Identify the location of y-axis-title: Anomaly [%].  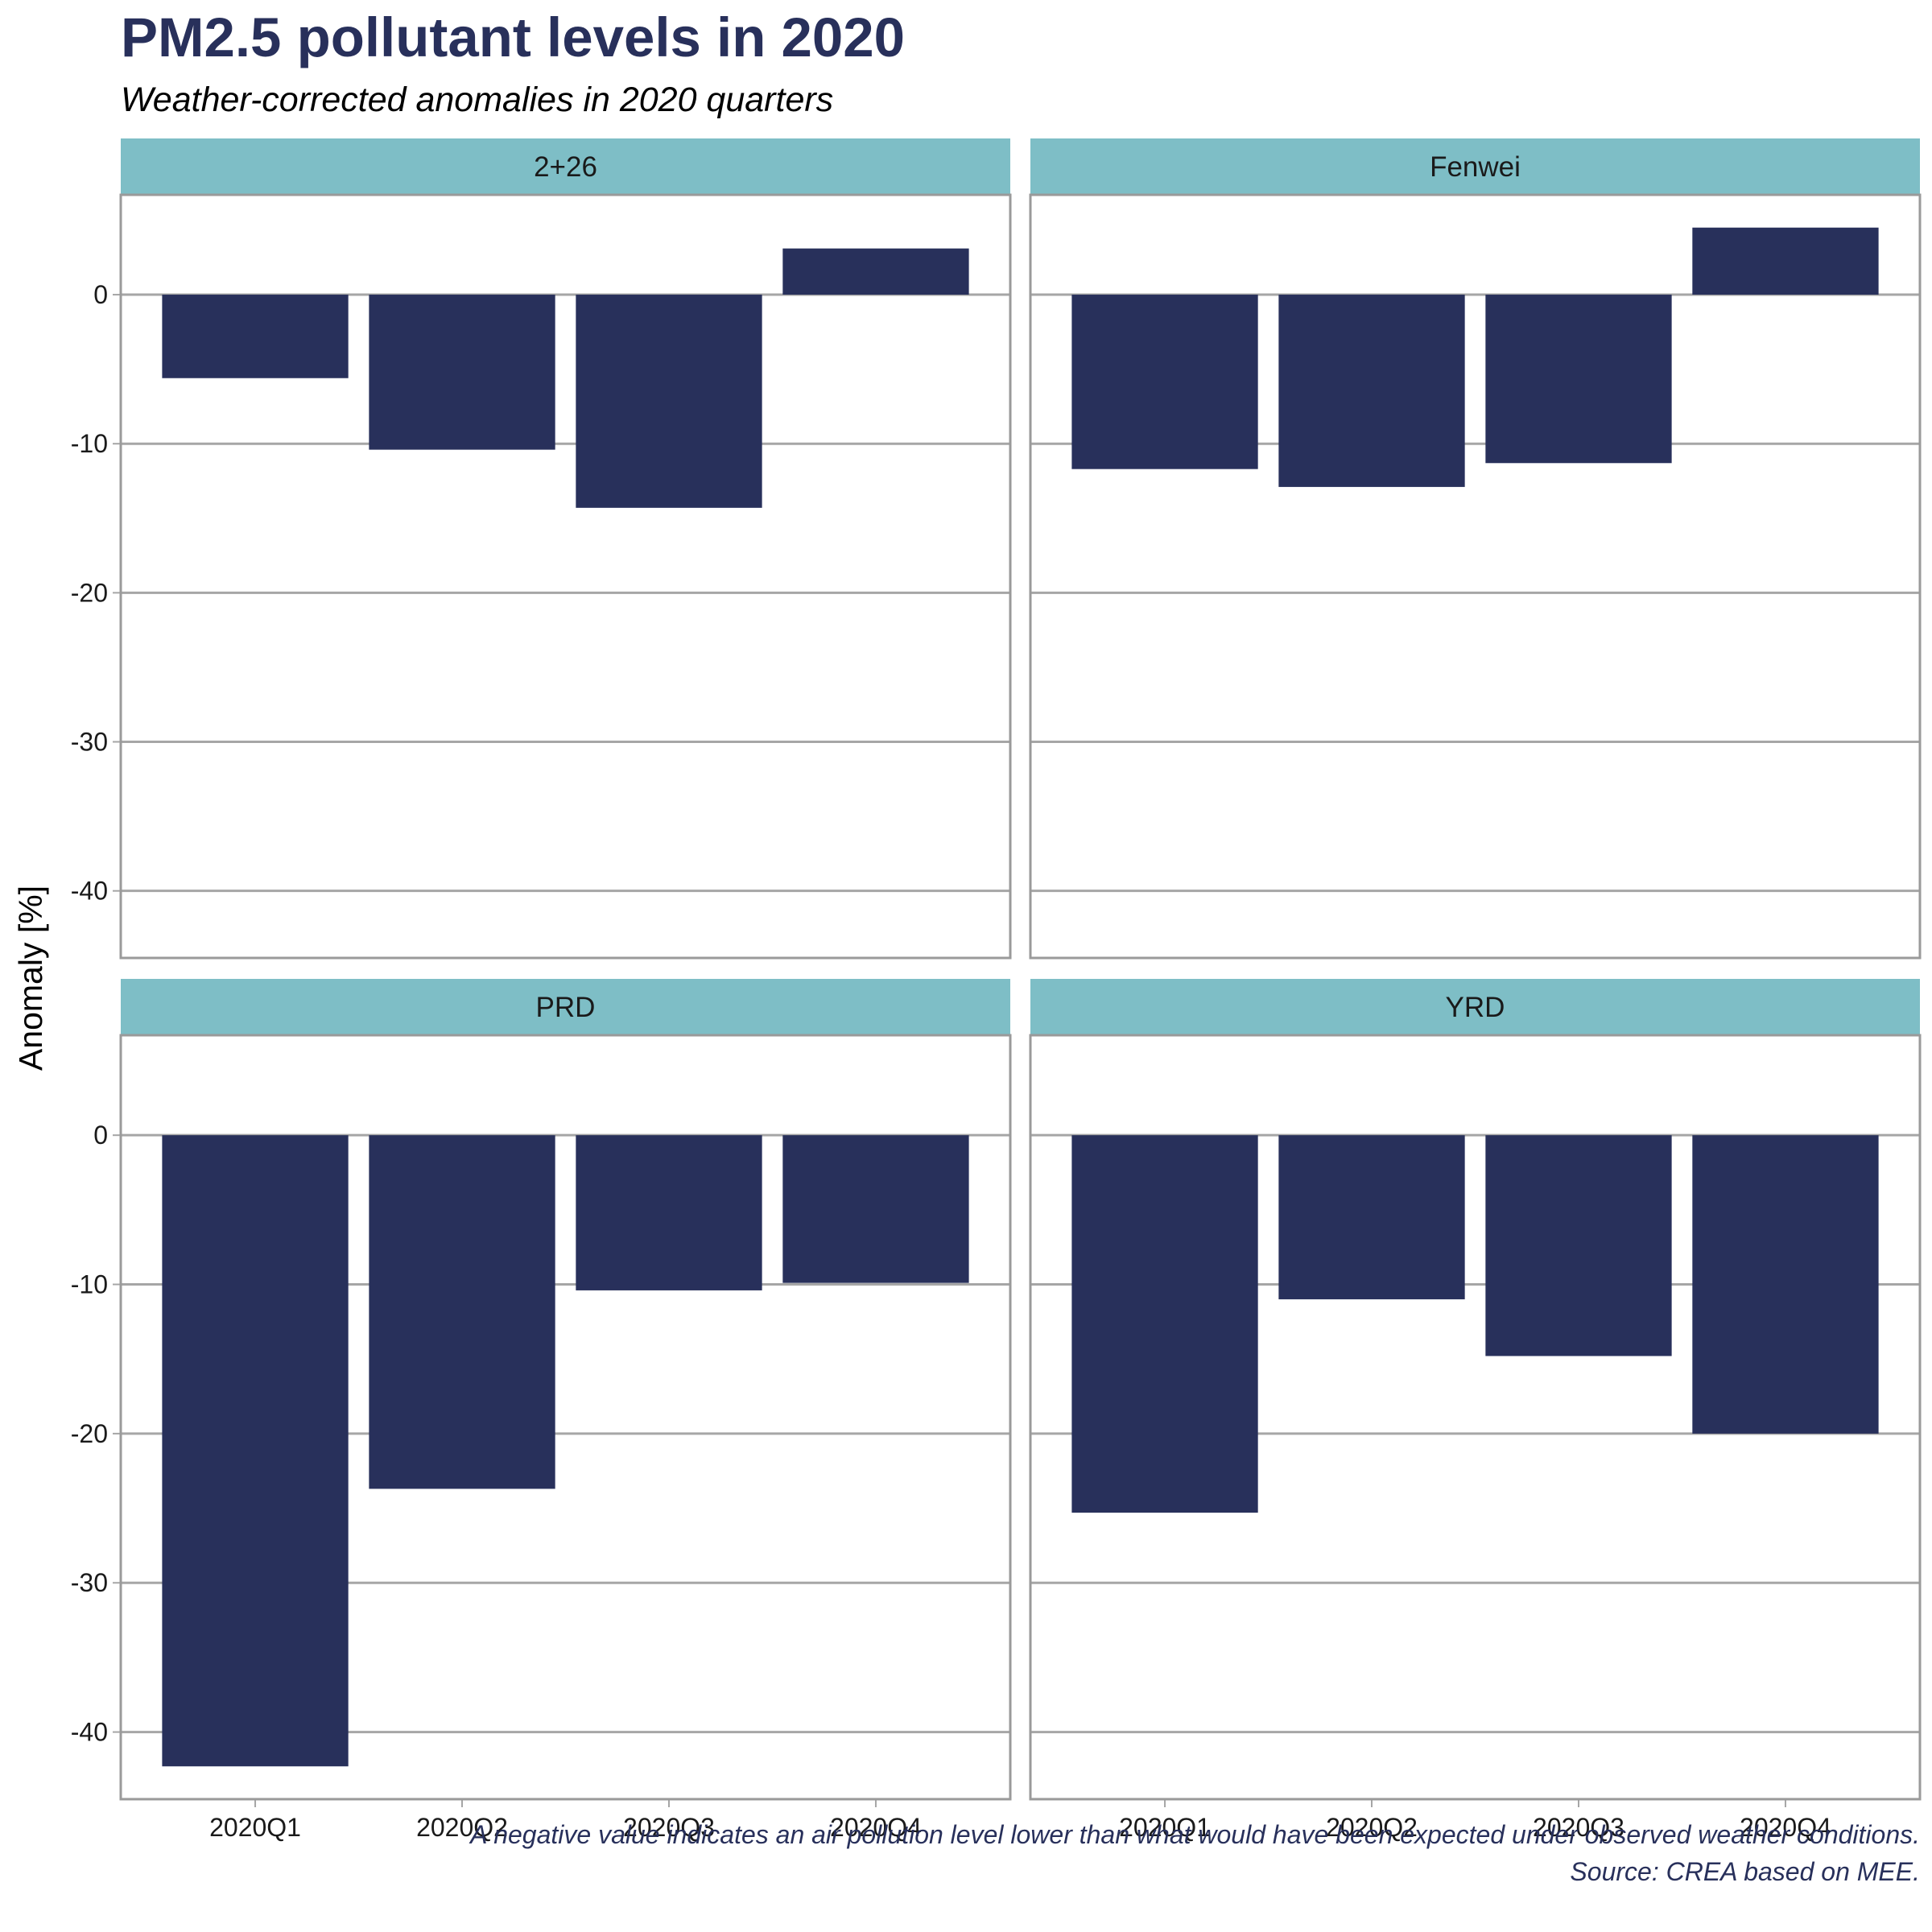
(30, 978).